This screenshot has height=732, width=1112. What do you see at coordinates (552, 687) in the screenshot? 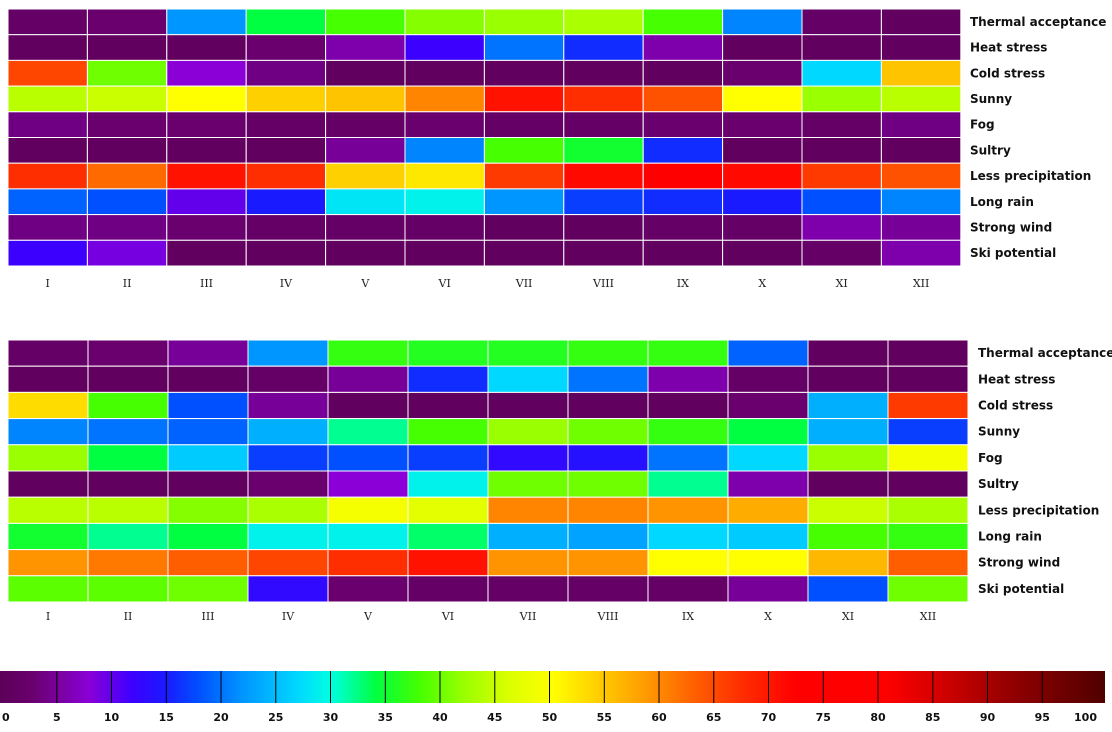
I see `colorbar-gradient` at bounding box center [552, 687].